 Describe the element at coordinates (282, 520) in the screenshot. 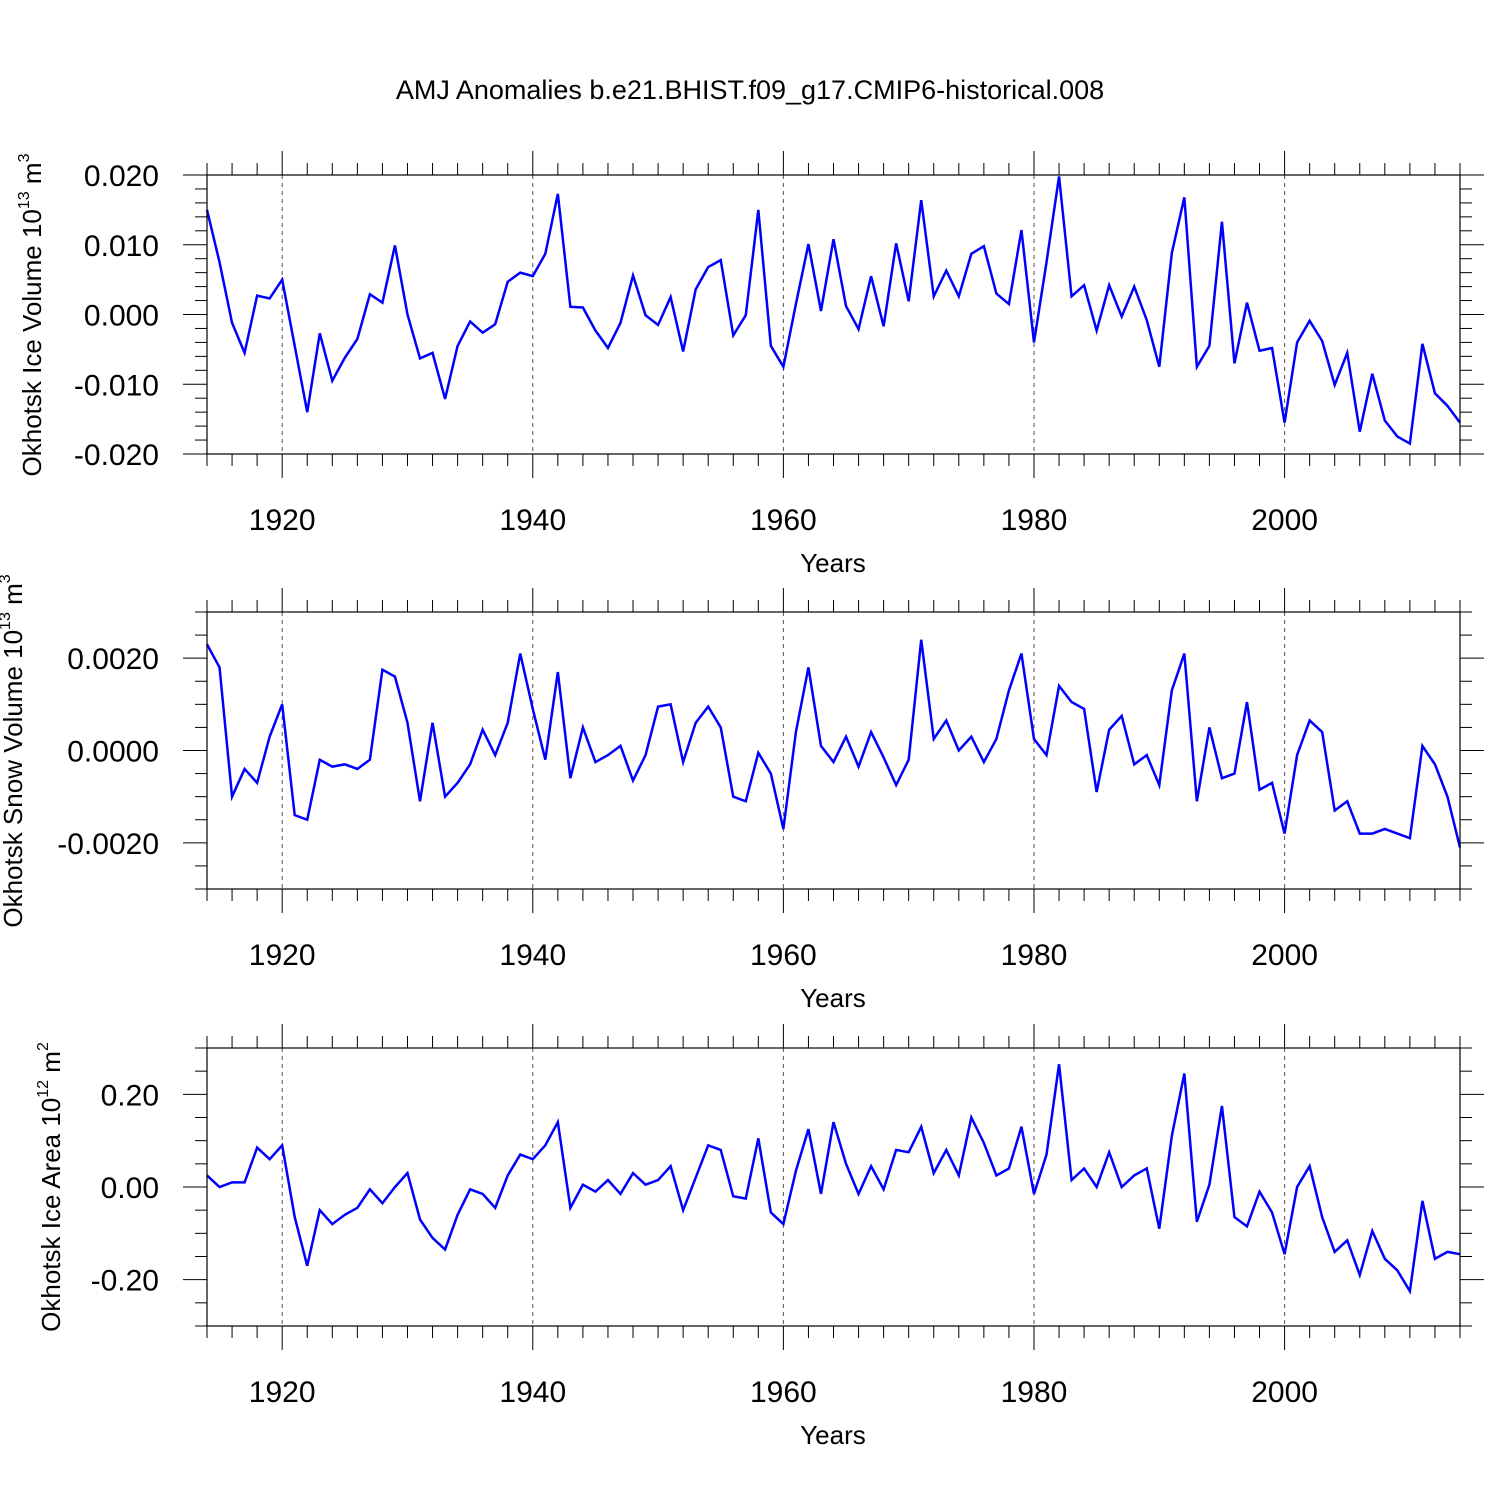

I see `ice-volume-x-tick-label: 1920` at that location.